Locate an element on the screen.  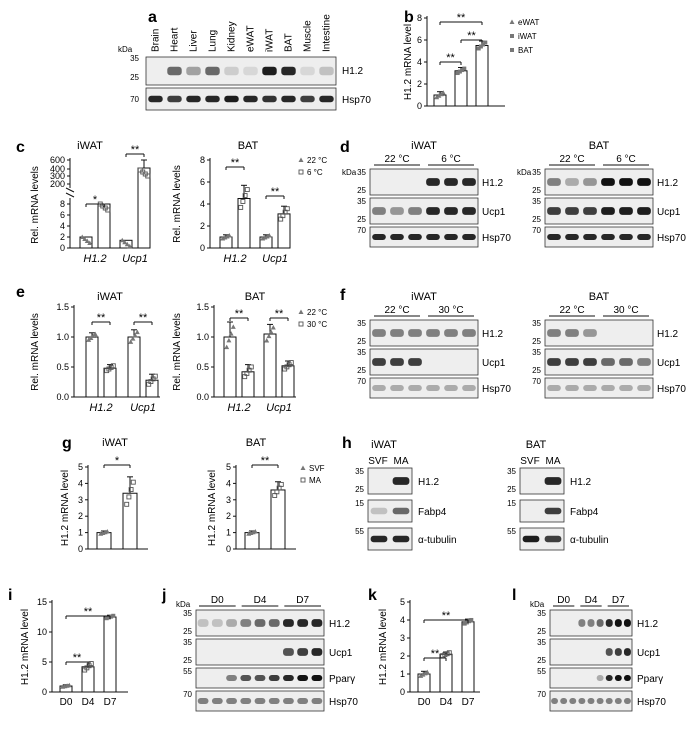
column-label: MA is located at coordinates (401, 461).